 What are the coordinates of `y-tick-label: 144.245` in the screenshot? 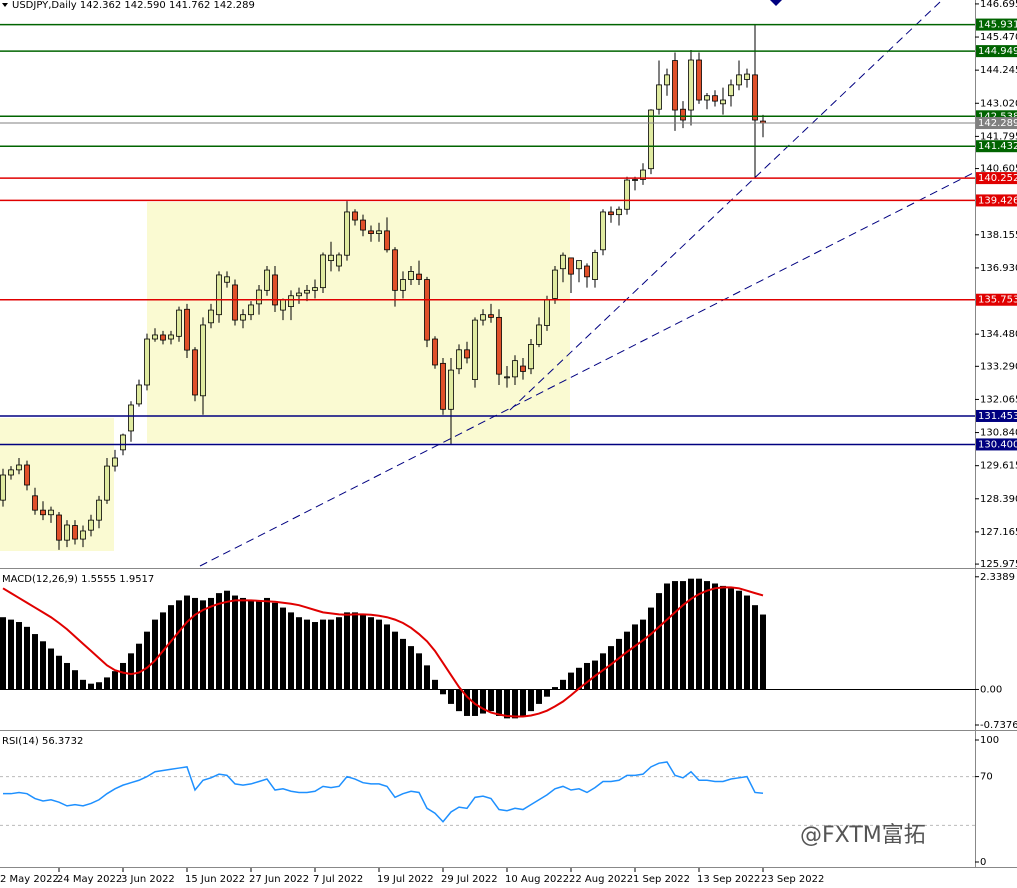 It's located at (998, 70).